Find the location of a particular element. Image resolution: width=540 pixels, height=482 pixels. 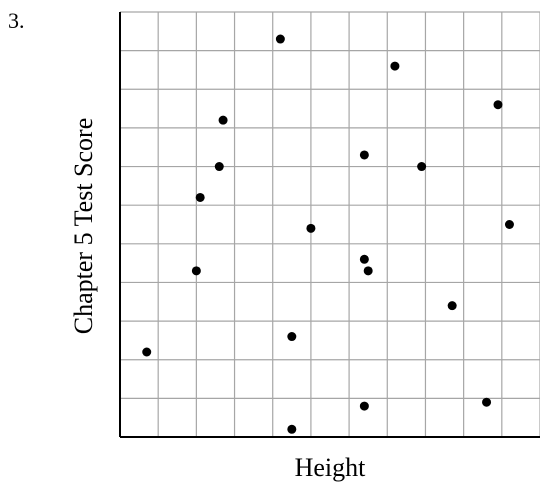

y-axis-label: Chapter 5 Test Score is located at coordinates (83, 226).